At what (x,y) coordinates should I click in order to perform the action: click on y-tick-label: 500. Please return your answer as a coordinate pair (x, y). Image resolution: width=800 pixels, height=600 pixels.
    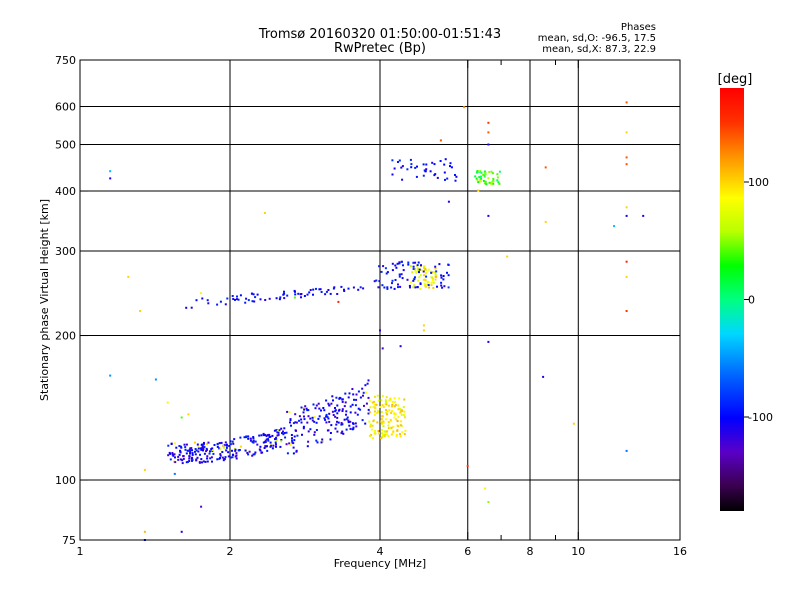
    Looking at the image, I should click on (65, 145).